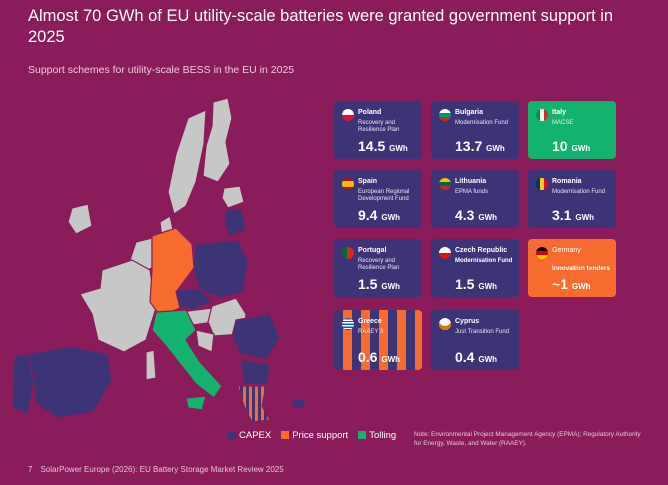 This screenshot has width=668, height=485. I want to click on card-country: Romania, so click(567, 181).